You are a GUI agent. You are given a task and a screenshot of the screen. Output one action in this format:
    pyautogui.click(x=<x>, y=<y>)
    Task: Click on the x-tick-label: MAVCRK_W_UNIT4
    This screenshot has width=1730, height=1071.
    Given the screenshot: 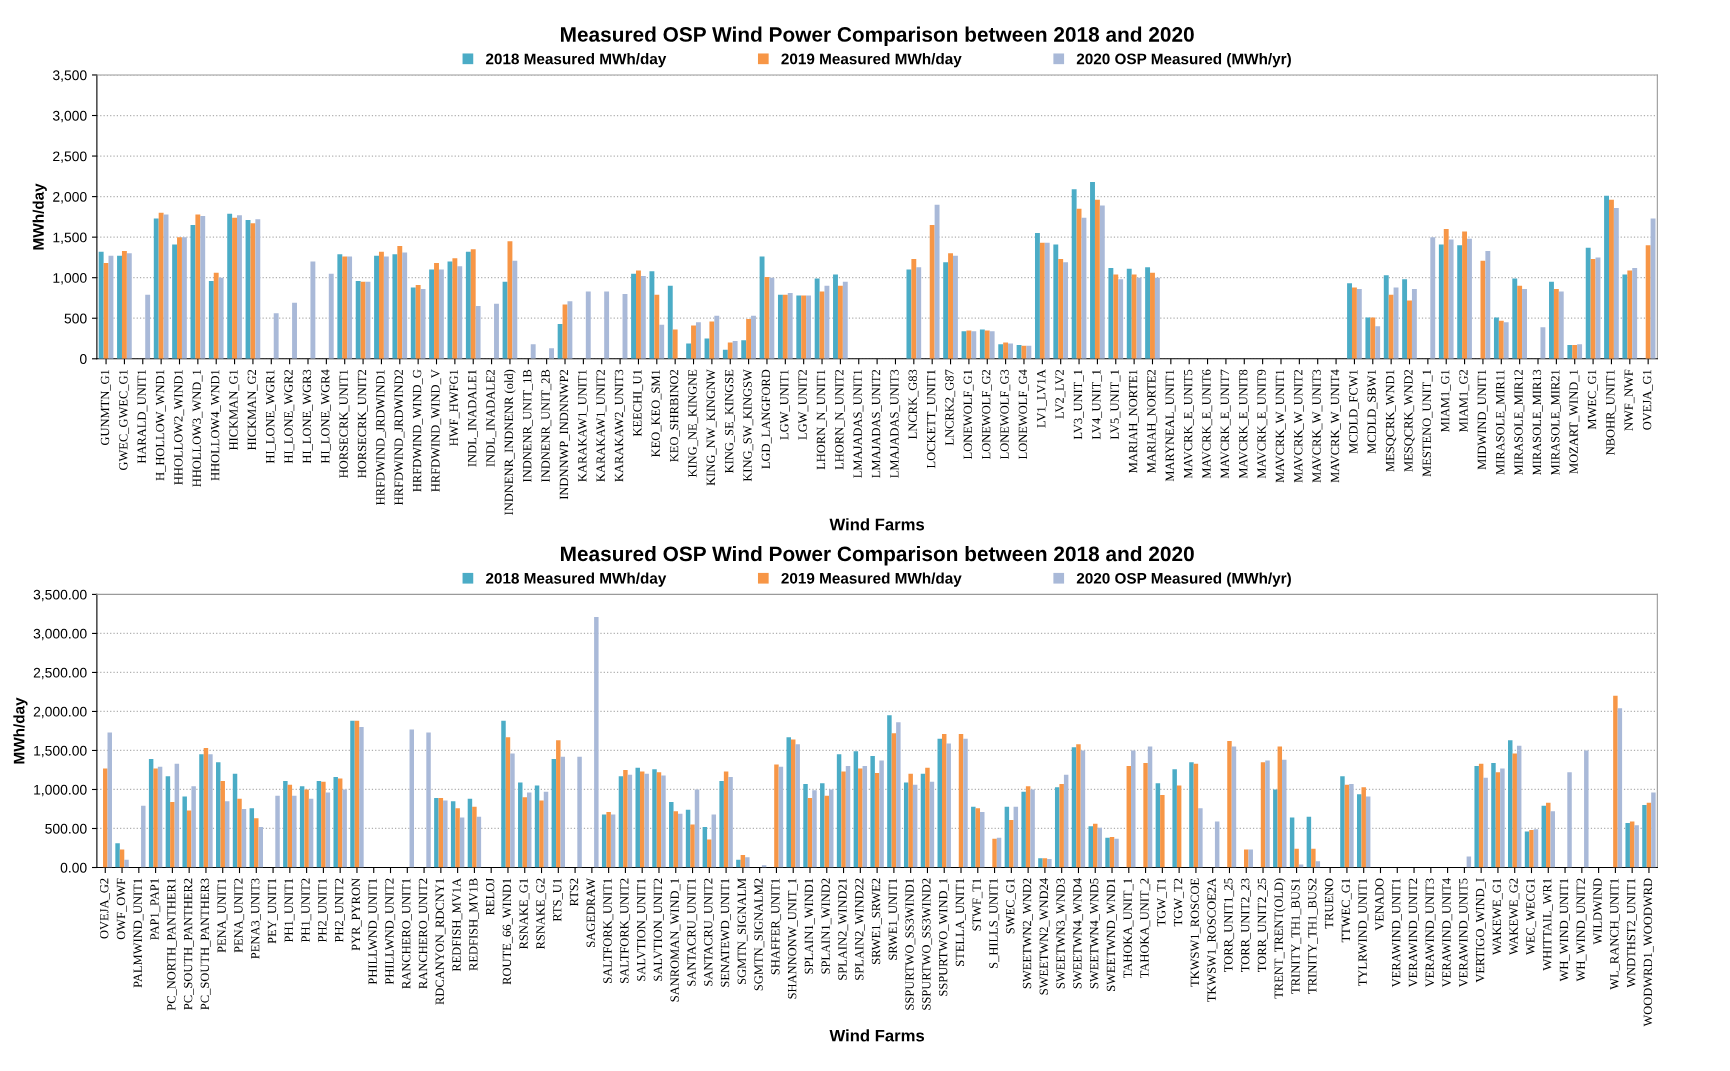 What is the action you would take?
    pyautogui.click(x=1335, y=426)
    